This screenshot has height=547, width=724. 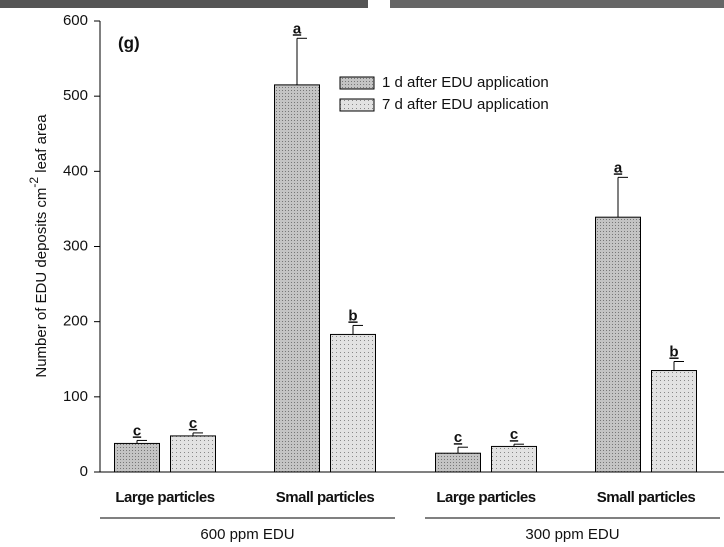 What do you see at coordinates (75, 170) in the screenshot?
I see `y-tick-label: 400` at bounding box center [75, 170].